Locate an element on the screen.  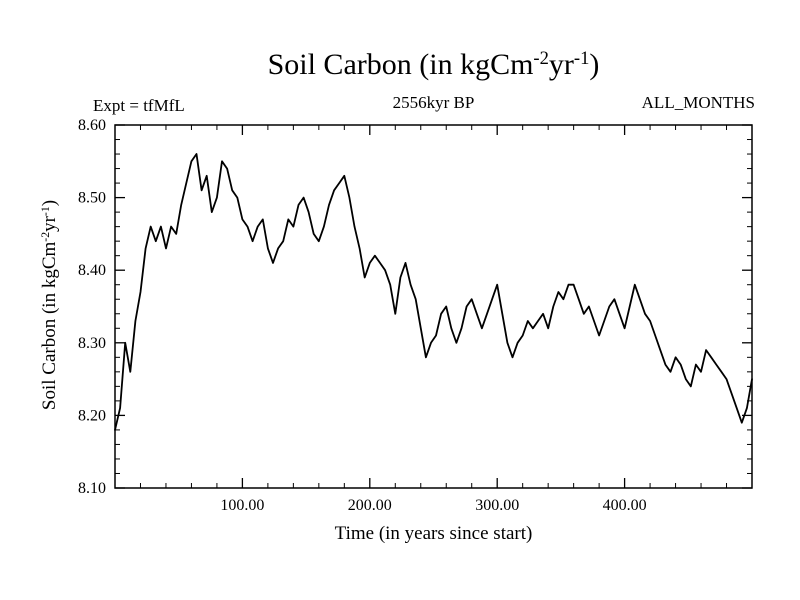
y-axis-label-sup-2: -2 is located at coordinates (45, 236).